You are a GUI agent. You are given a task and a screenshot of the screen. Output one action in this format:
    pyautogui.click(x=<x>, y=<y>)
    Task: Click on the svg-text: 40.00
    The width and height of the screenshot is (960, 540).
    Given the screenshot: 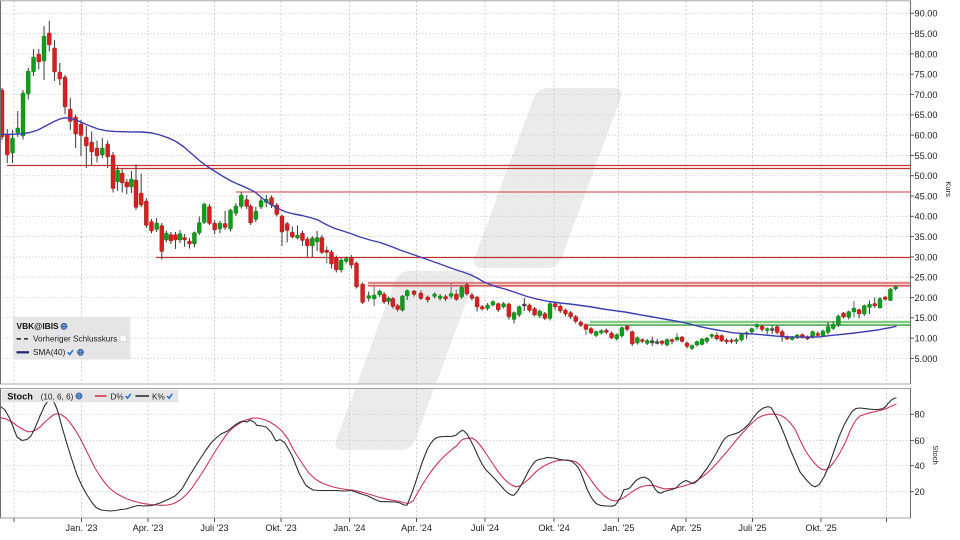 What is the action you would take?
    pyautogui.click(x=926, y=217)
    